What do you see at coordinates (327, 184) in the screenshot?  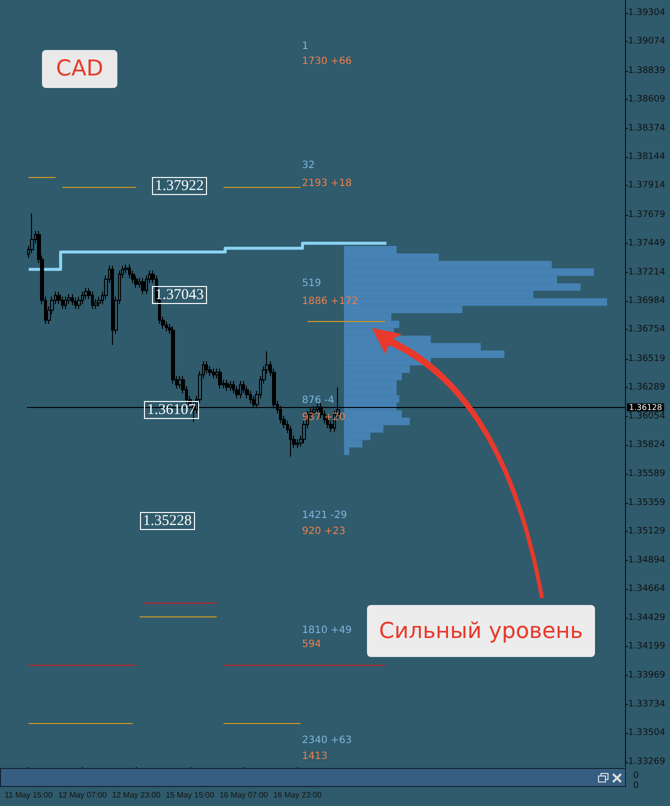 I see `annotation: 2193 +18` at bounding box center [327, 184].